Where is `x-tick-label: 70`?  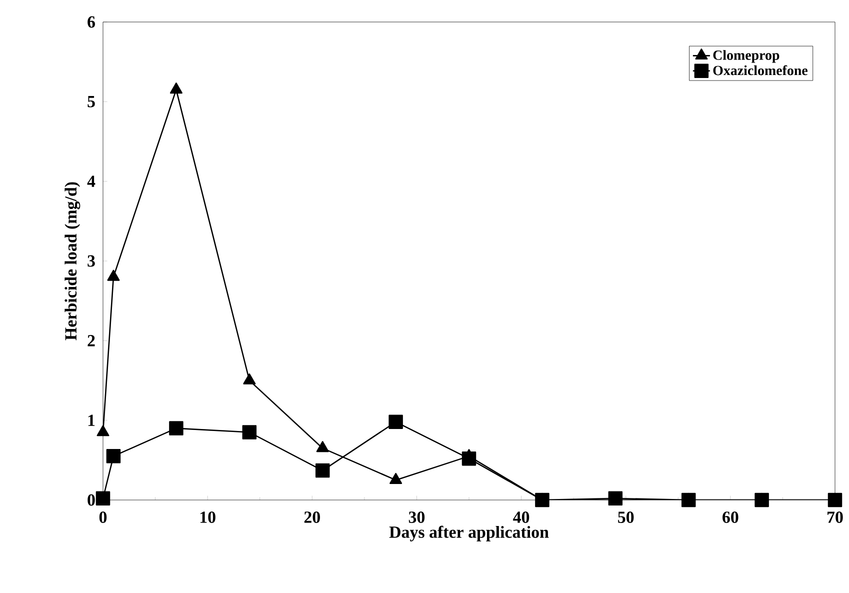
x-tick-label: 70 is located at coordinates (835, 517).